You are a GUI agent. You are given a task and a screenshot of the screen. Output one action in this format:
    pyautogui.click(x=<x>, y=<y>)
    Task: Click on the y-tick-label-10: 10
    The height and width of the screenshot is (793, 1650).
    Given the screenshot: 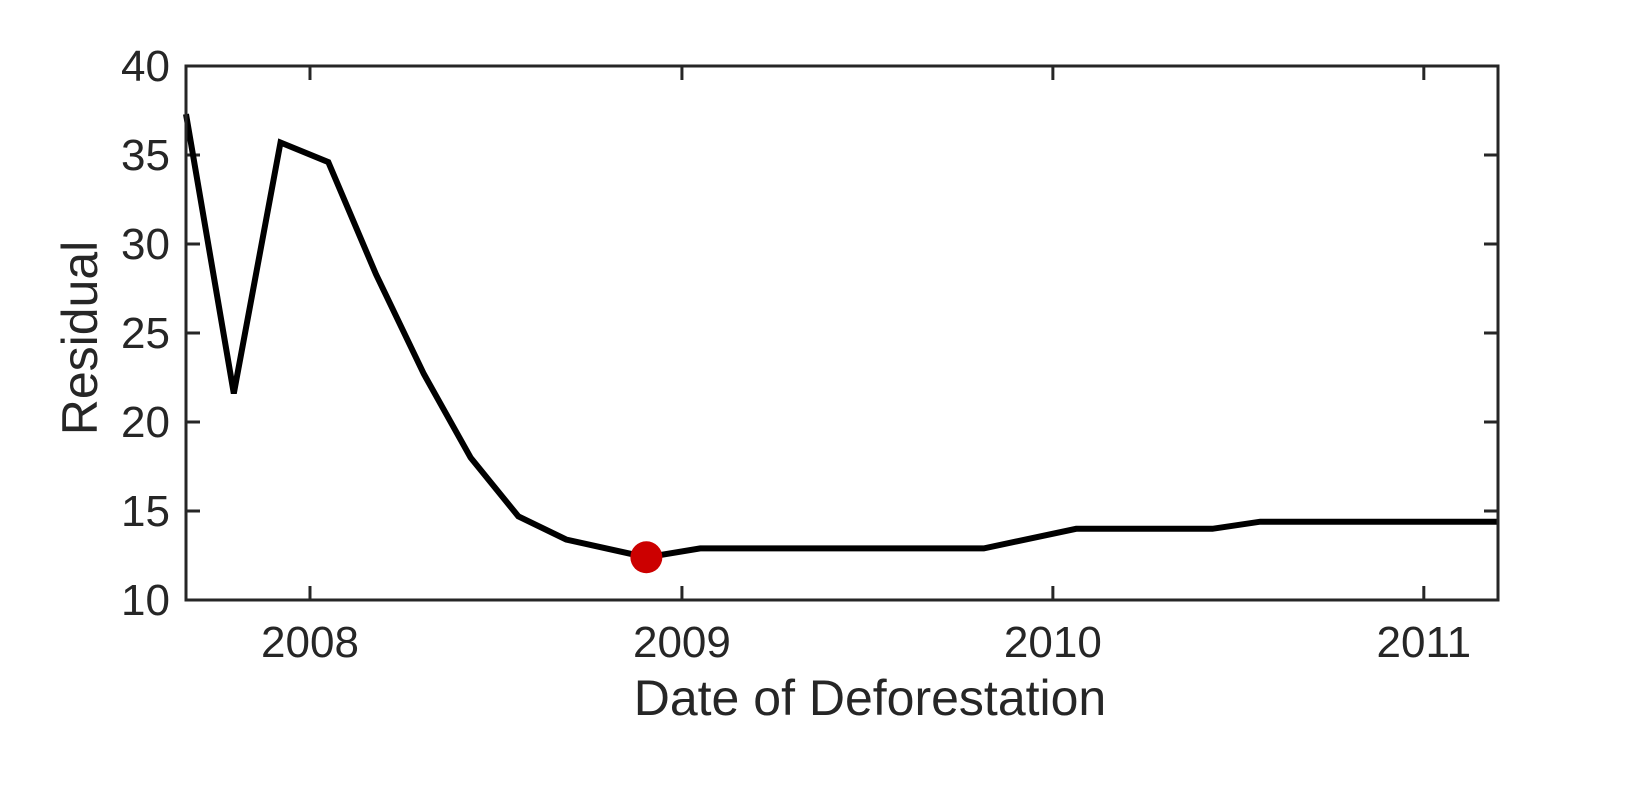 What is the action you would take?
    pyautogui.click(x=145, y=600)
    